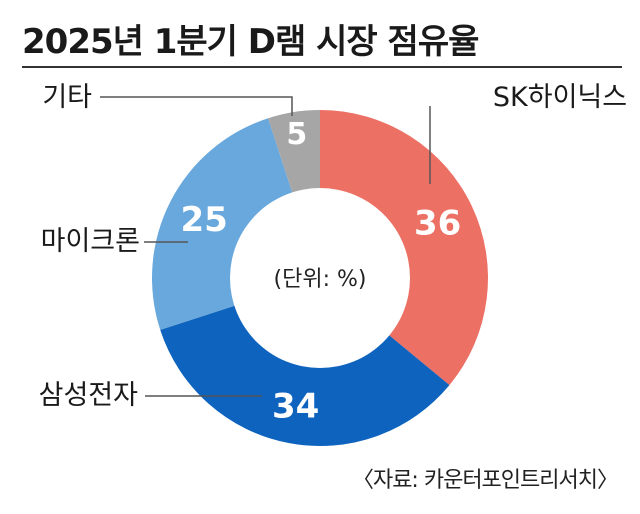 The height and width of the screenshot is (514, 640). What do you see at coordinates (89, 395) in the screenshot?
I see `slice-category-label: 삼성전자` at bounding box center [89, 395].